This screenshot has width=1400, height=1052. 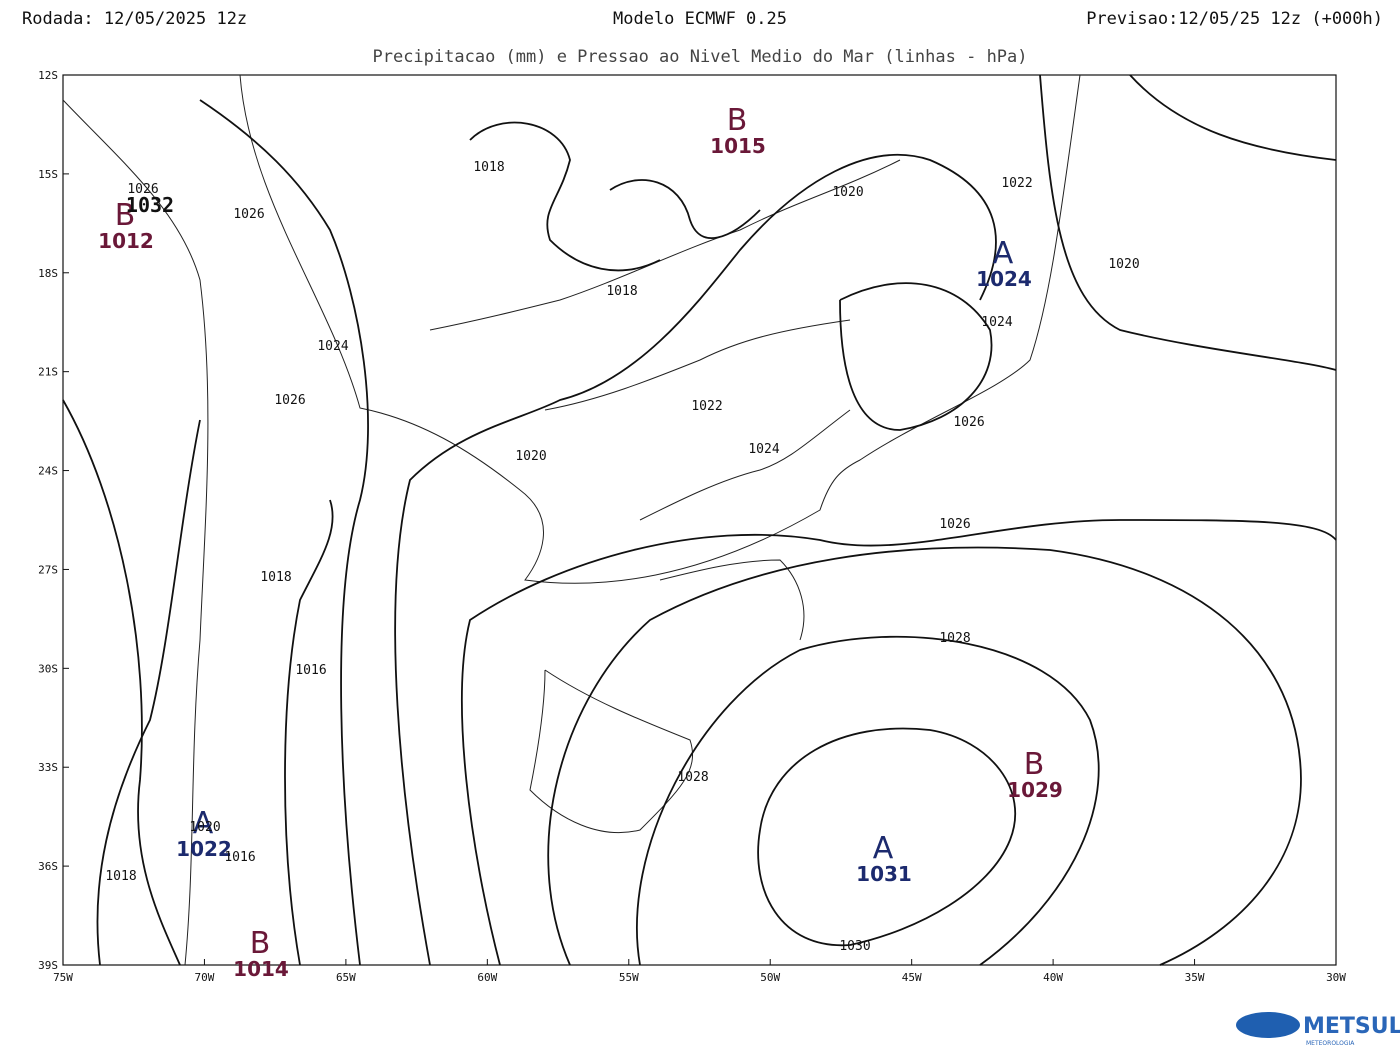 I want to click on center-value: 1022, so click(x=204, y=849).